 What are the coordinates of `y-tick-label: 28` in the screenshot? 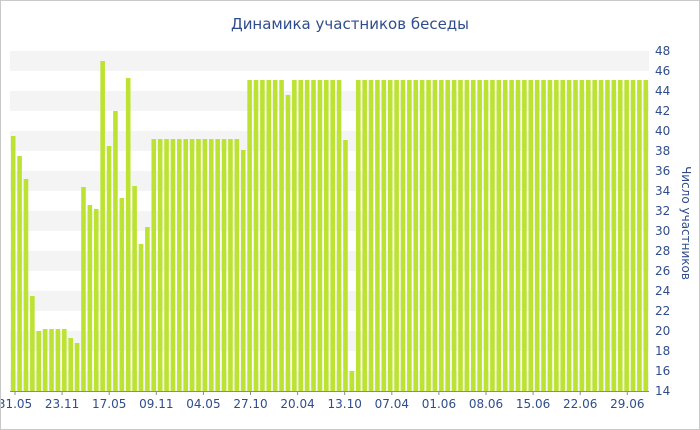 It's located at (662, 251).